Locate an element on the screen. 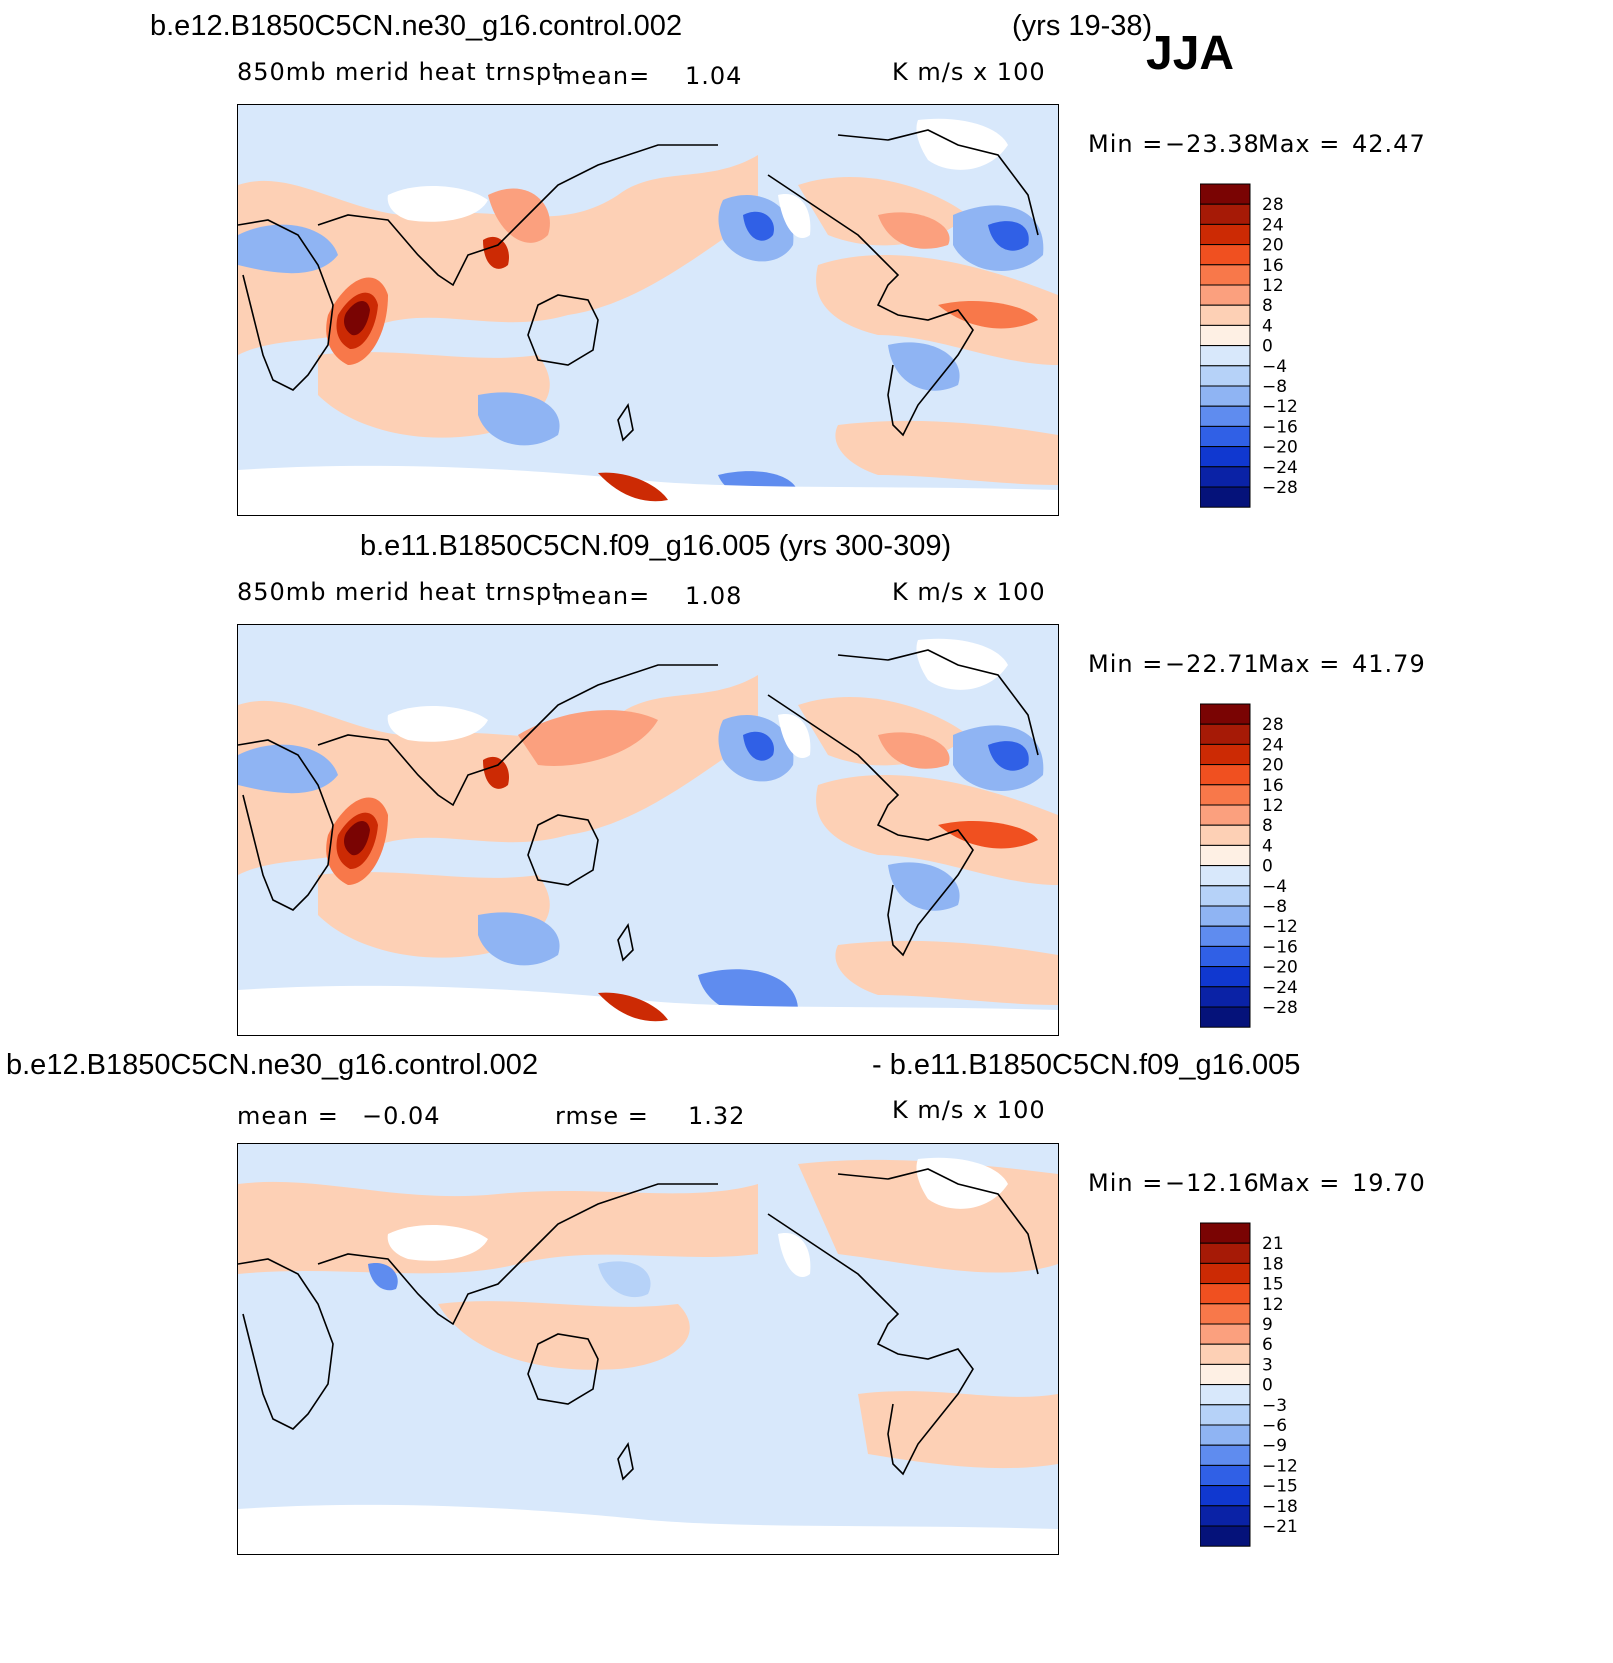  colorbar-tick-label: −15 is located at coordinates (1280, 1487).